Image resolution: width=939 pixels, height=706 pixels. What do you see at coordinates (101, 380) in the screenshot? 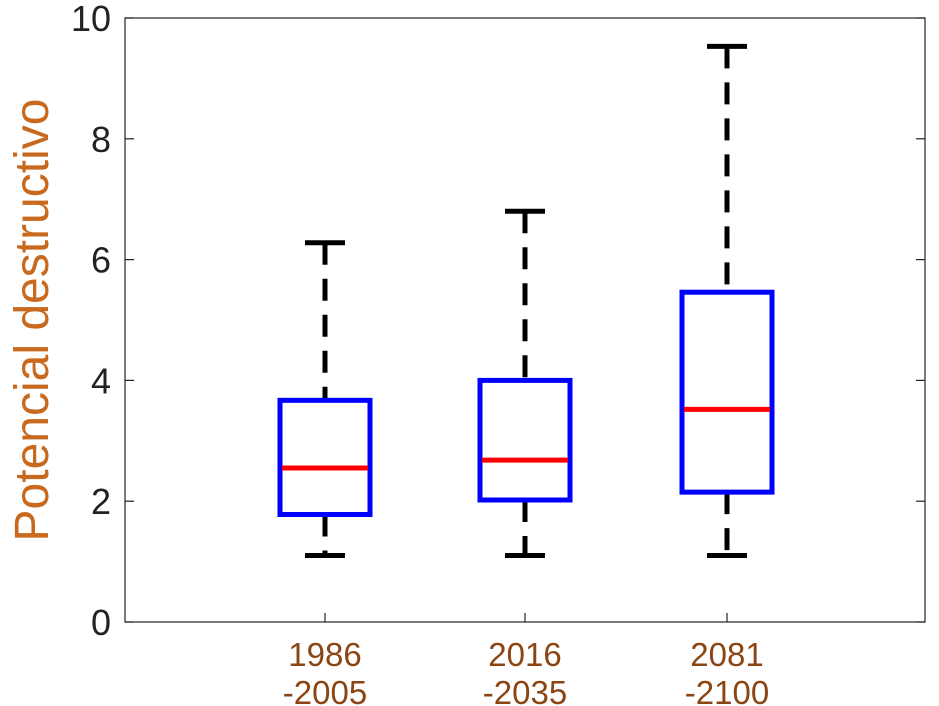
I see `y-tick-label: 4` at bounding box center [101, 380].